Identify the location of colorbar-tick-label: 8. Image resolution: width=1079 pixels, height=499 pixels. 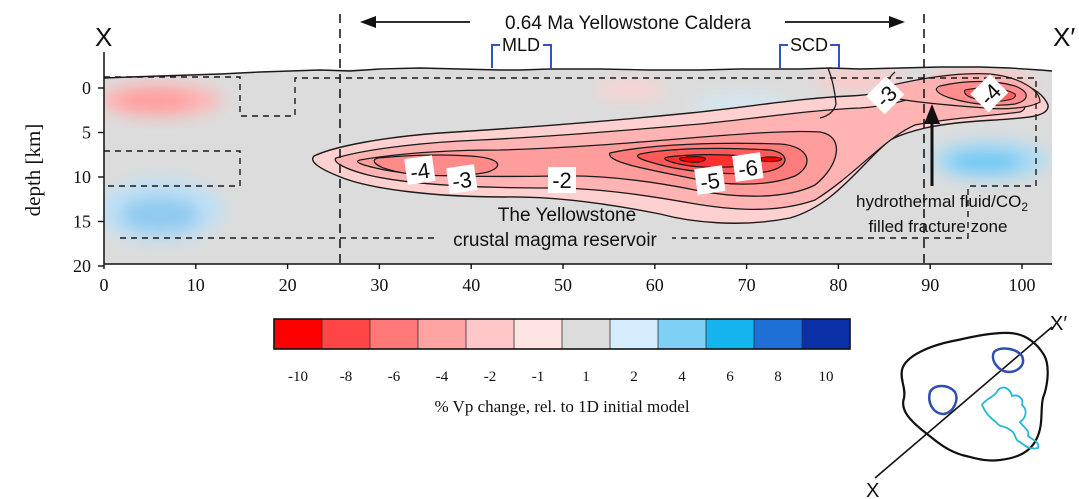
(778, 377).